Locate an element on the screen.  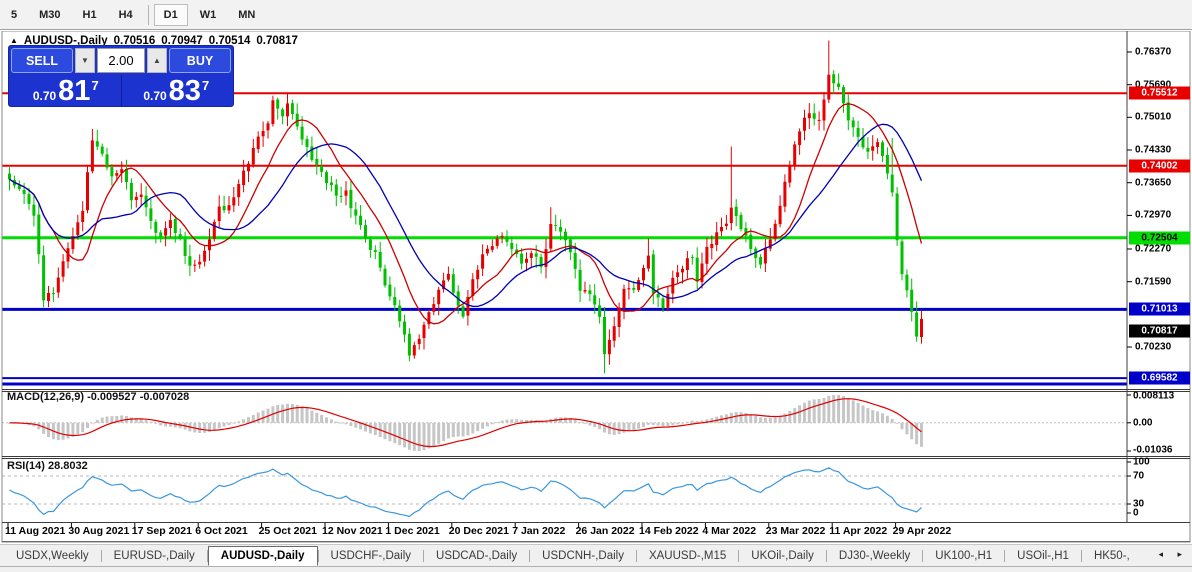
date-axis-label: 17 Sep 2021 is located at coordinates (161, 531).